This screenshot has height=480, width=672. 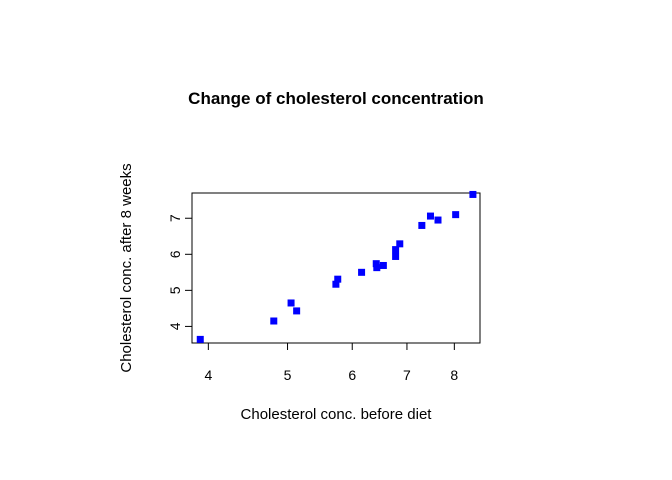 I want to click on y-tick-label: 6, so click(x=175, y=254).